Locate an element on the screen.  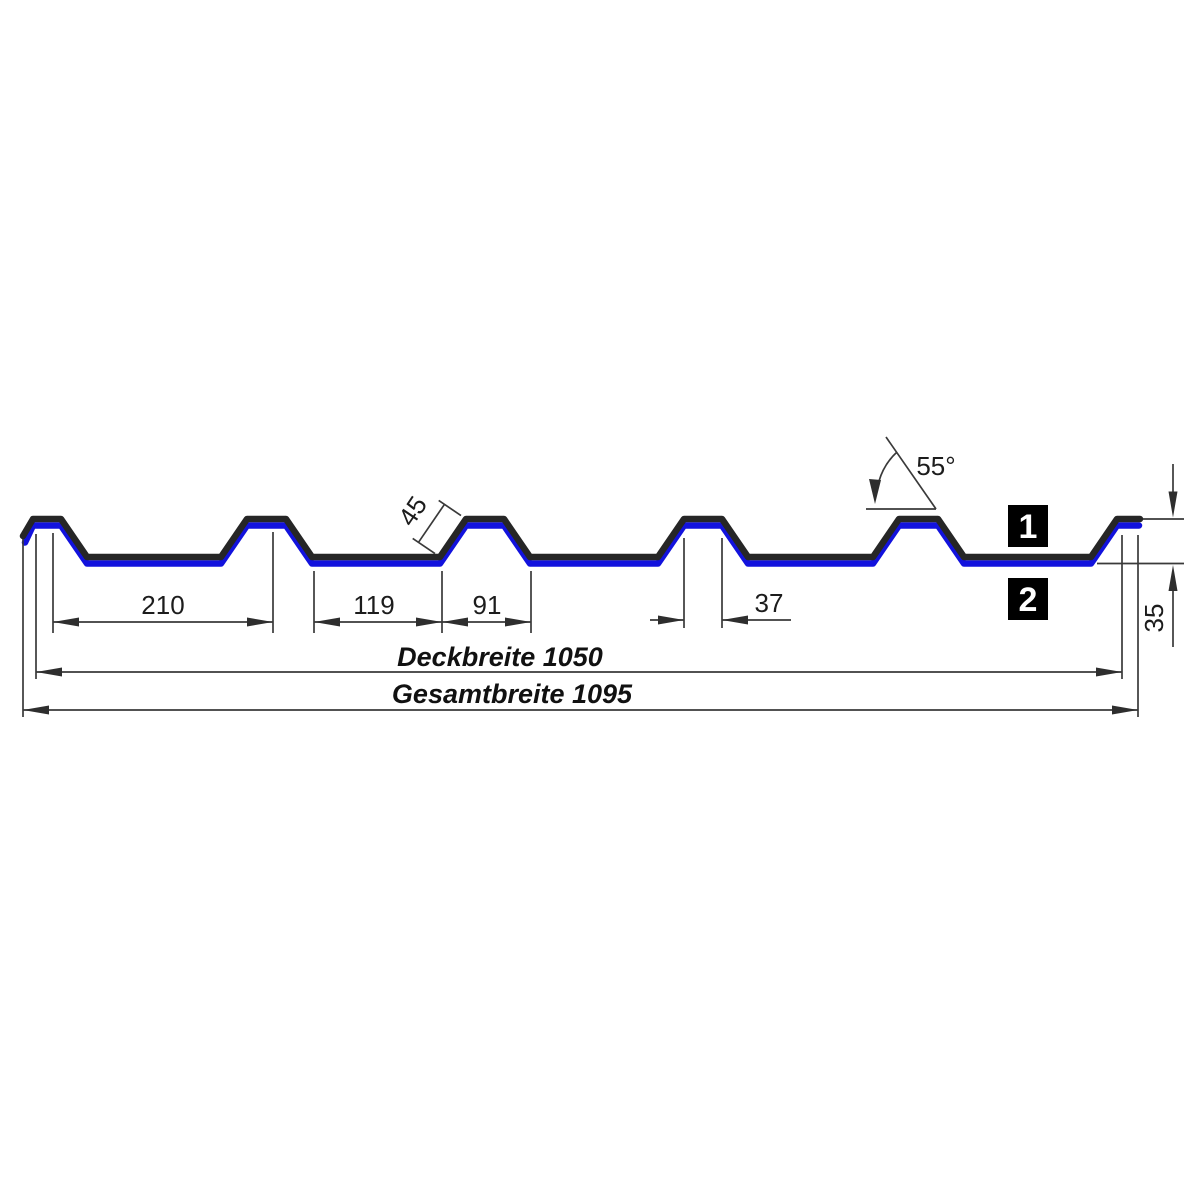
dimension-valley-width: 119 is located at coordinates (378, 602).